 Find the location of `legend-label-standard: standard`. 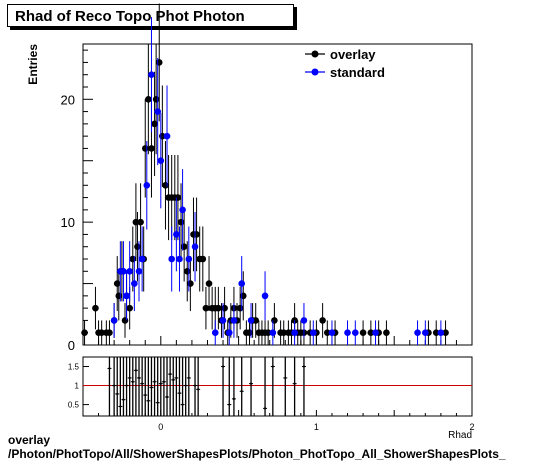

legend-label-standard: standard is located at coordinates (357, 72).